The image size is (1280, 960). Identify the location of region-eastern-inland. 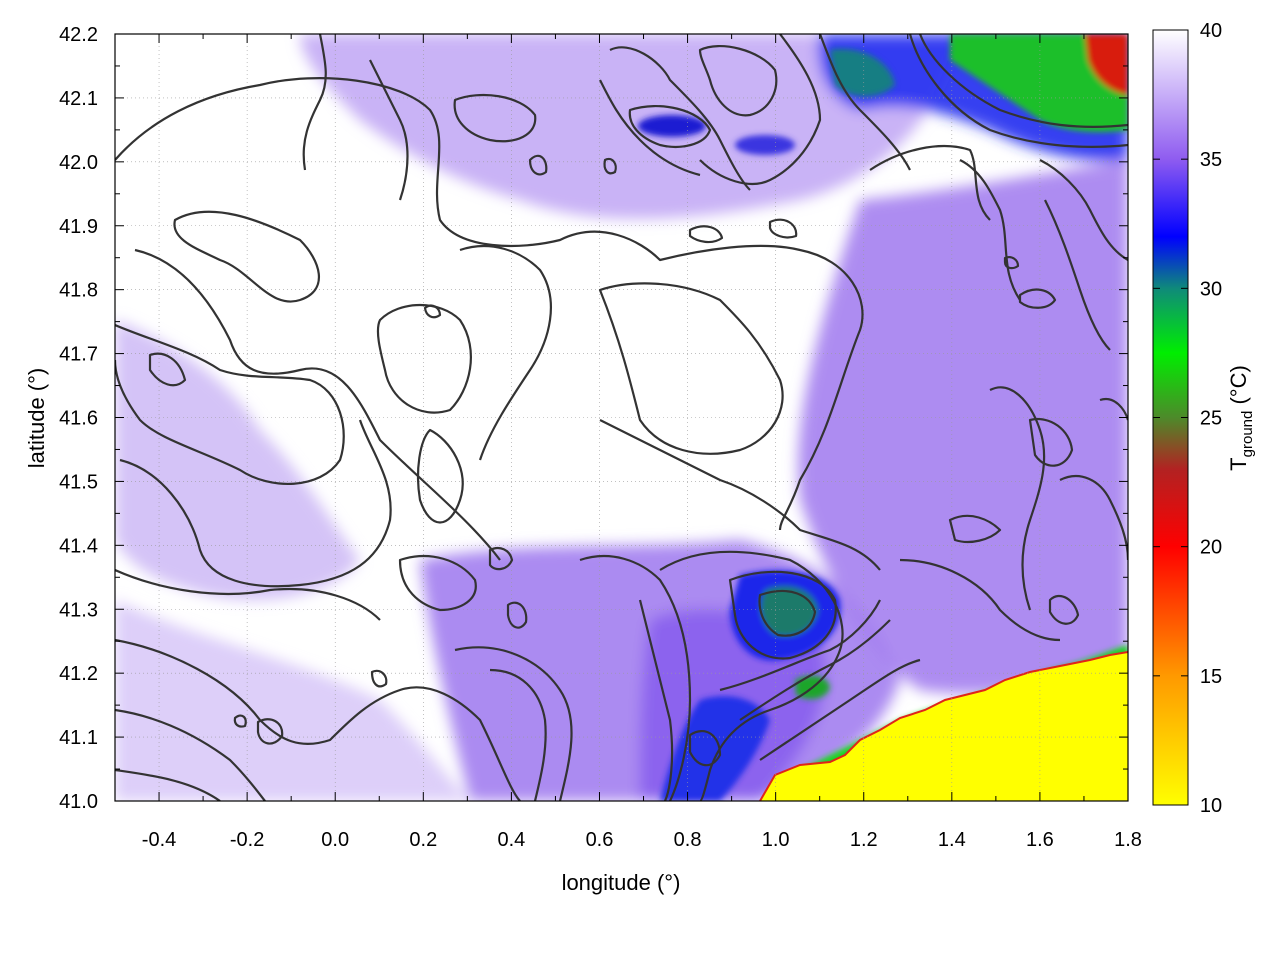
(963, 427).